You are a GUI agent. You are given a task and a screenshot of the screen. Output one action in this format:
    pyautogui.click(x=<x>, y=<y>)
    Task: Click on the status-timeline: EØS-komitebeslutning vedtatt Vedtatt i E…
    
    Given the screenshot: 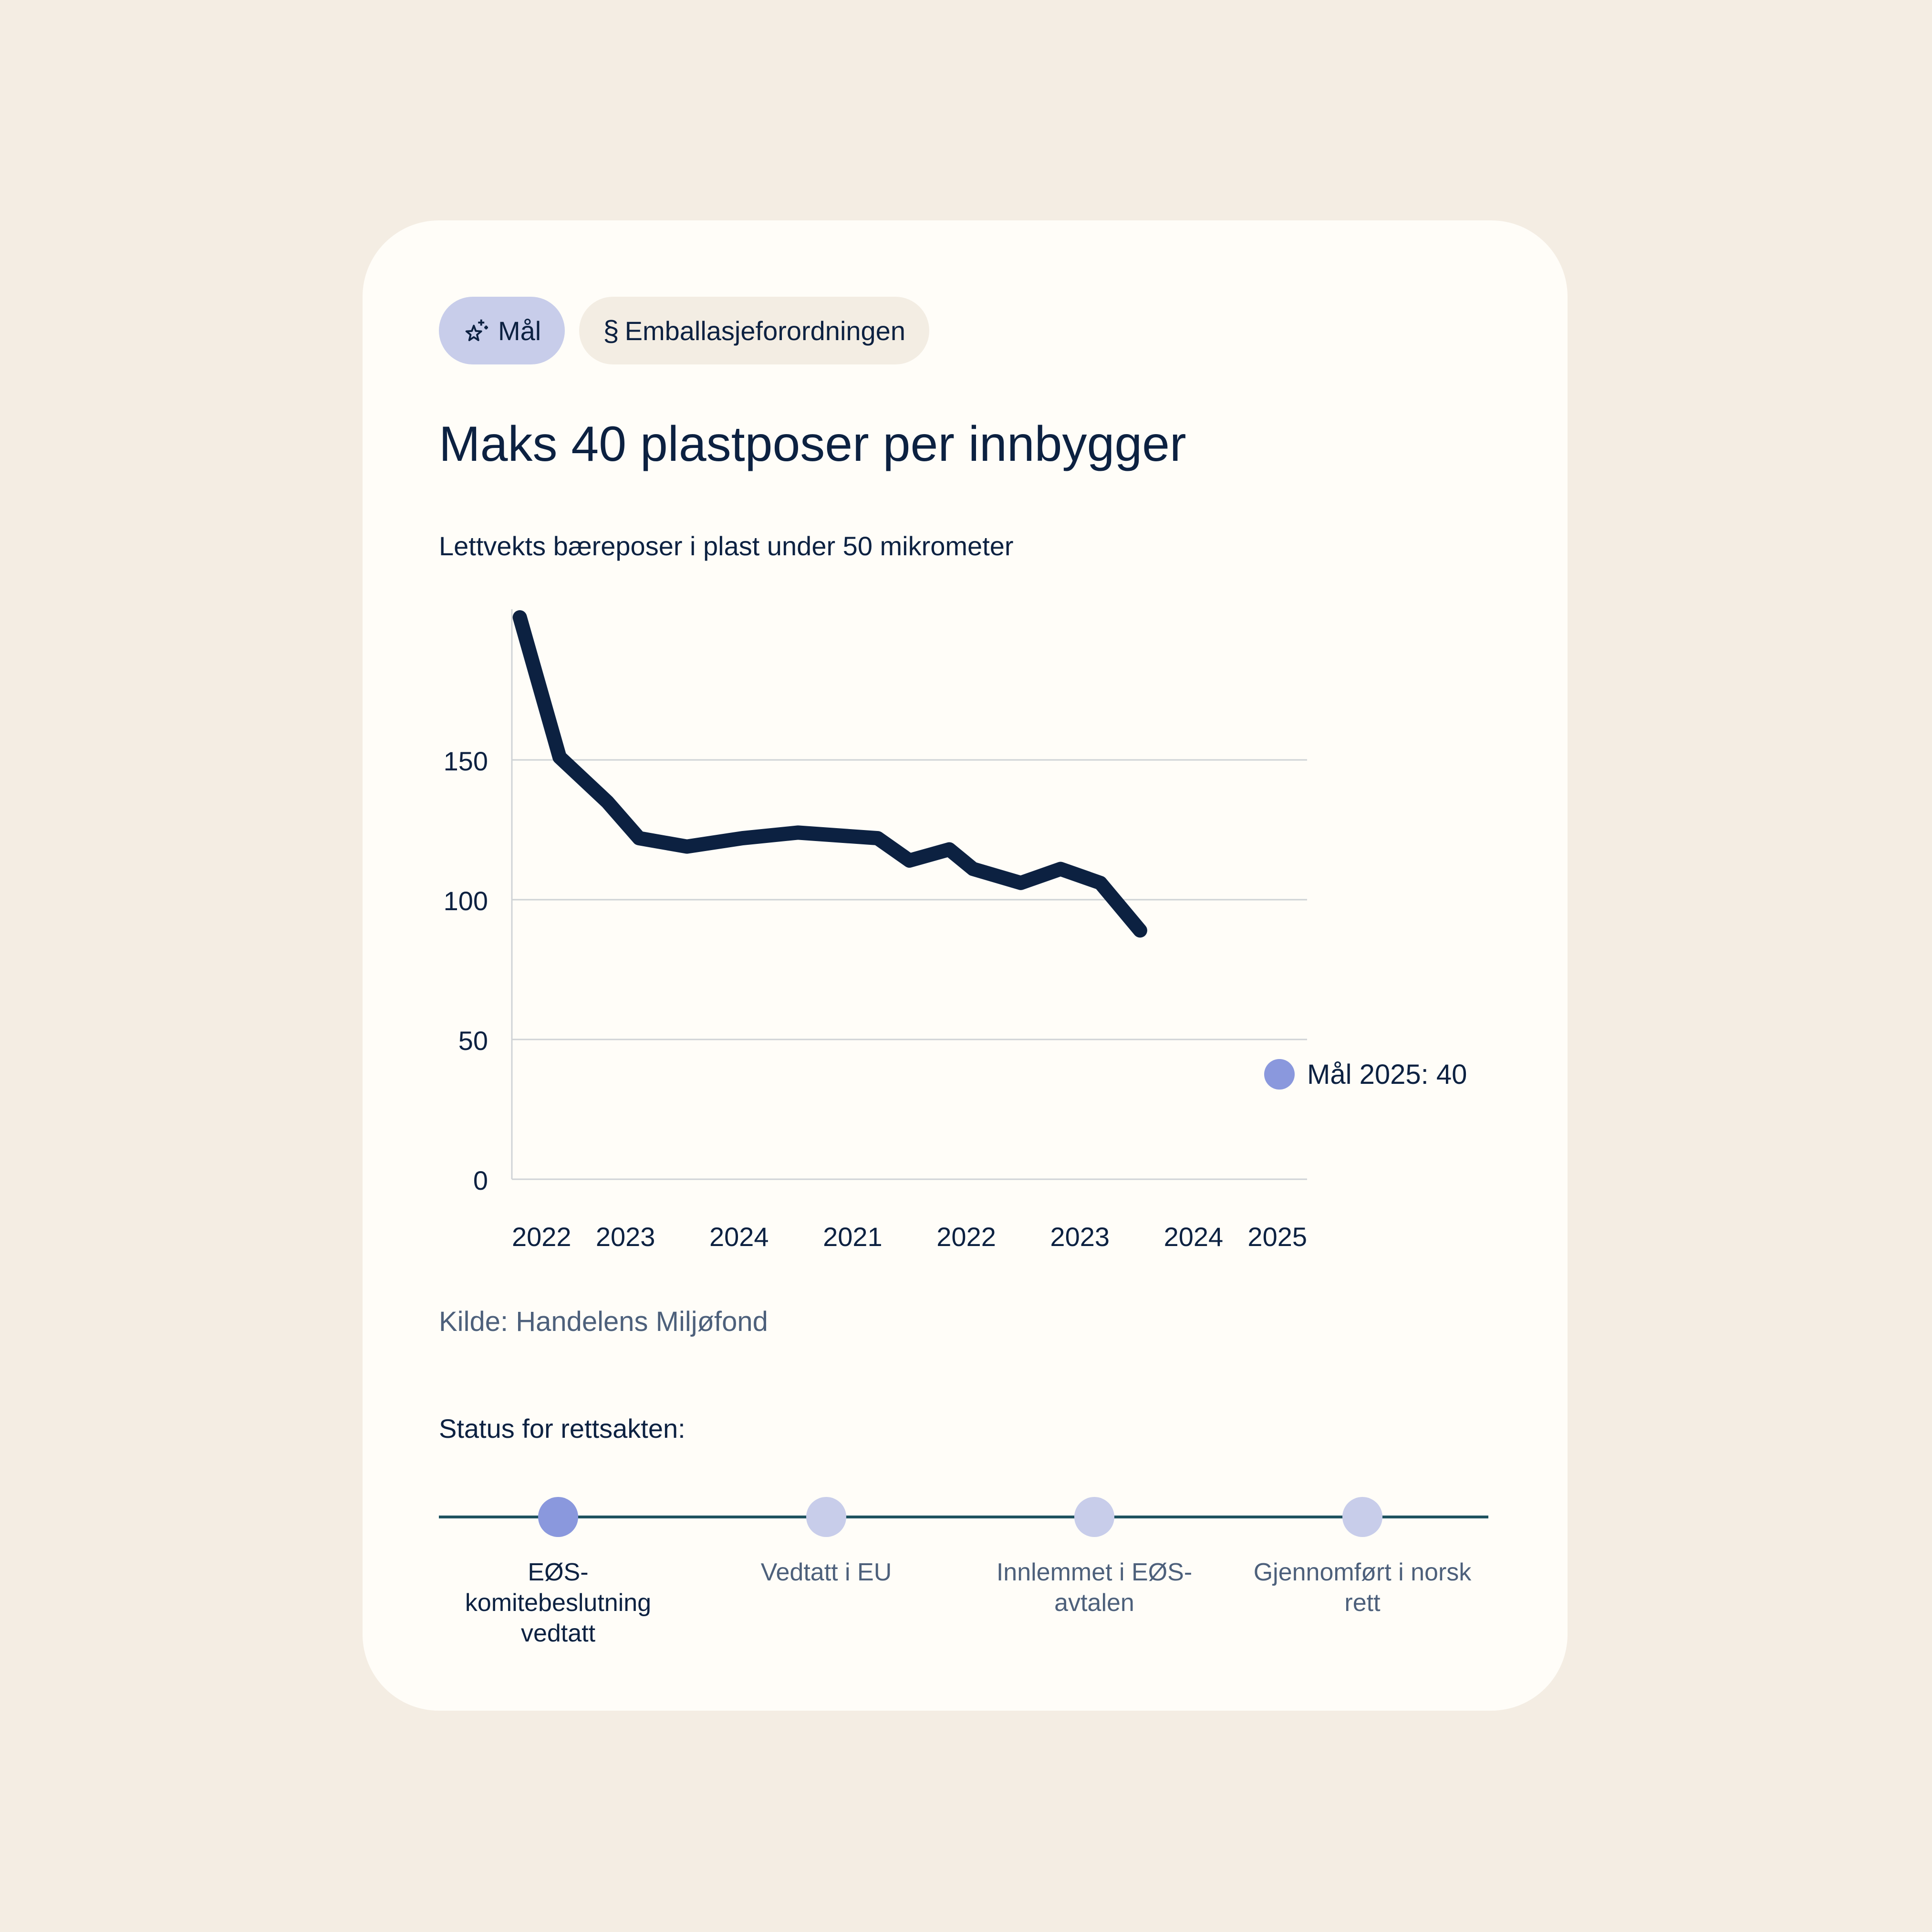 What is the action you would take?
    pyautogui.click(x=963, y=1608)
    